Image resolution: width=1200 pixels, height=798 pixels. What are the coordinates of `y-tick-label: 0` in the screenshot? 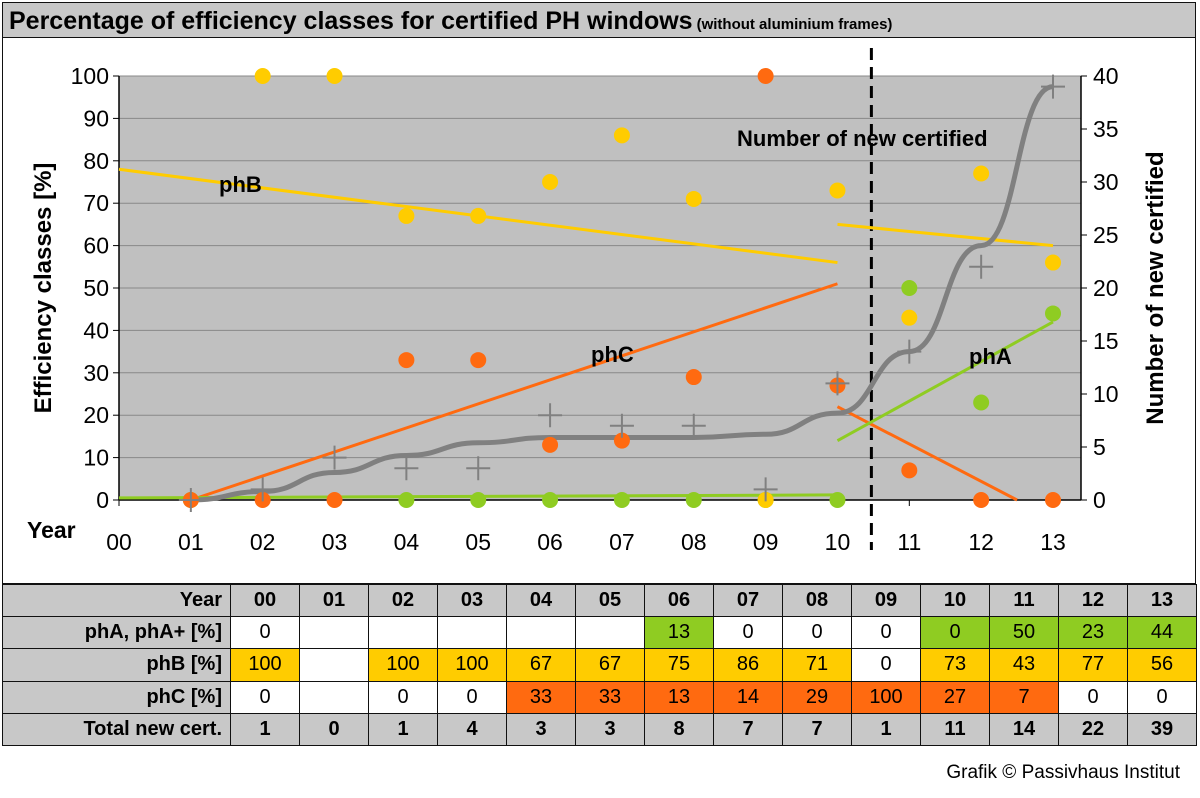 It's located at (102, 500).